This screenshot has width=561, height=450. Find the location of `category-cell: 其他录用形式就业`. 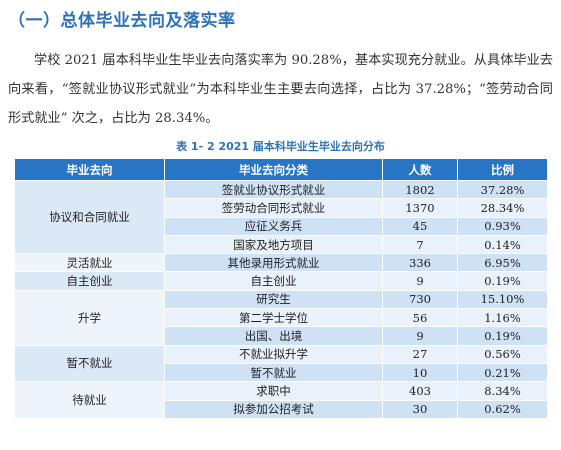

category-cell: 其他录用形式就业 is located at coordinates (273, 263).